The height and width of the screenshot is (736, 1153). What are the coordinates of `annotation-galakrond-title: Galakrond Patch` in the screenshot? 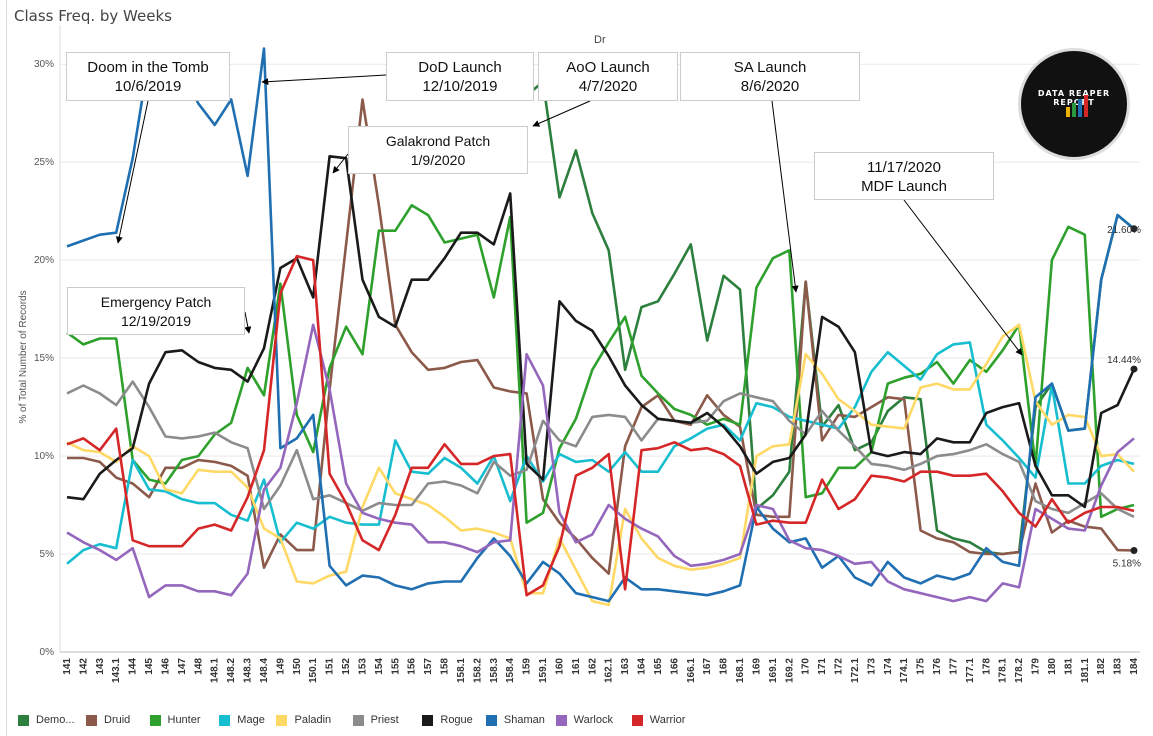 It's located at (438, 141).